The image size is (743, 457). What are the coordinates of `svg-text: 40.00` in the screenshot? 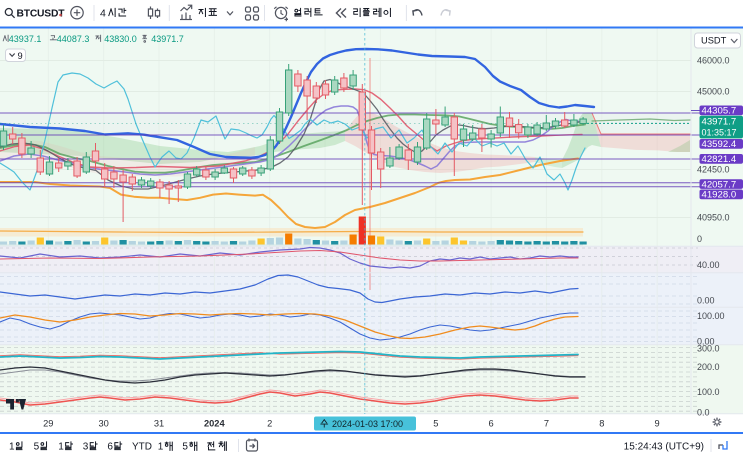 It's located at (708, 265).